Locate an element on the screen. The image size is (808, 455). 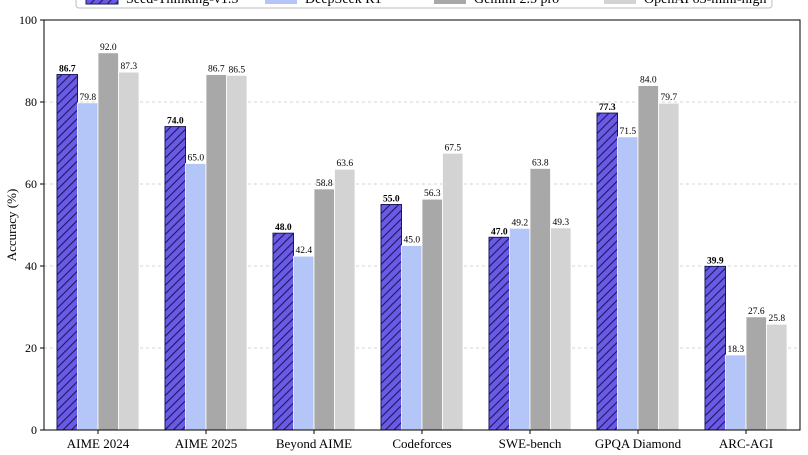
data-label: 56.3 is located at coordinates (432, 194).